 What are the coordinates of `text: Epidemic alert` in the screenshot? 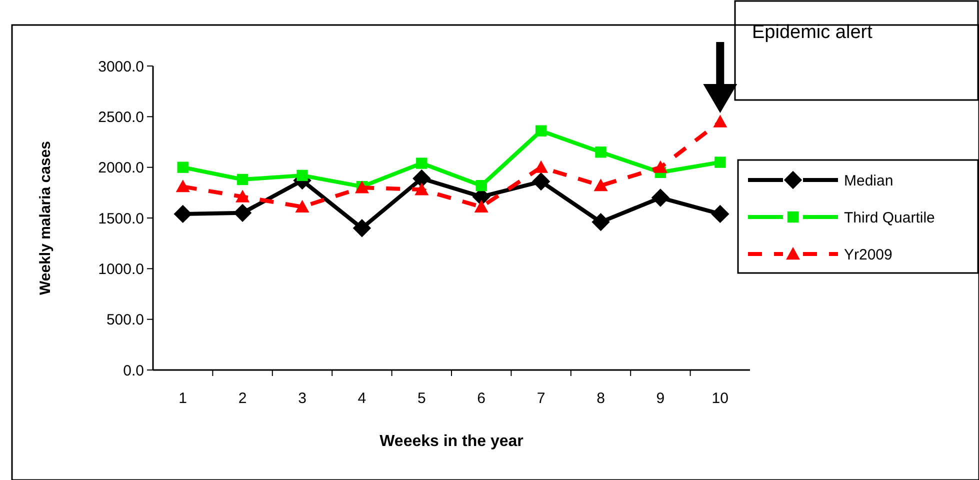 It's located at (813, 32).